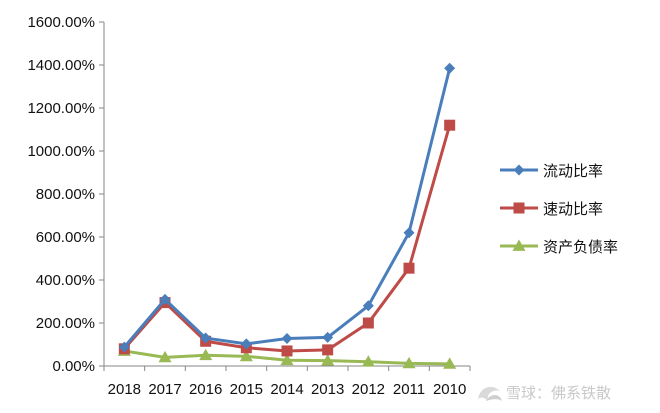 This screenshot has height=413, width=660. Describe the element at coordinates (573, 171) in the screenshot. I see `legend-label: 流动比率` at that location.